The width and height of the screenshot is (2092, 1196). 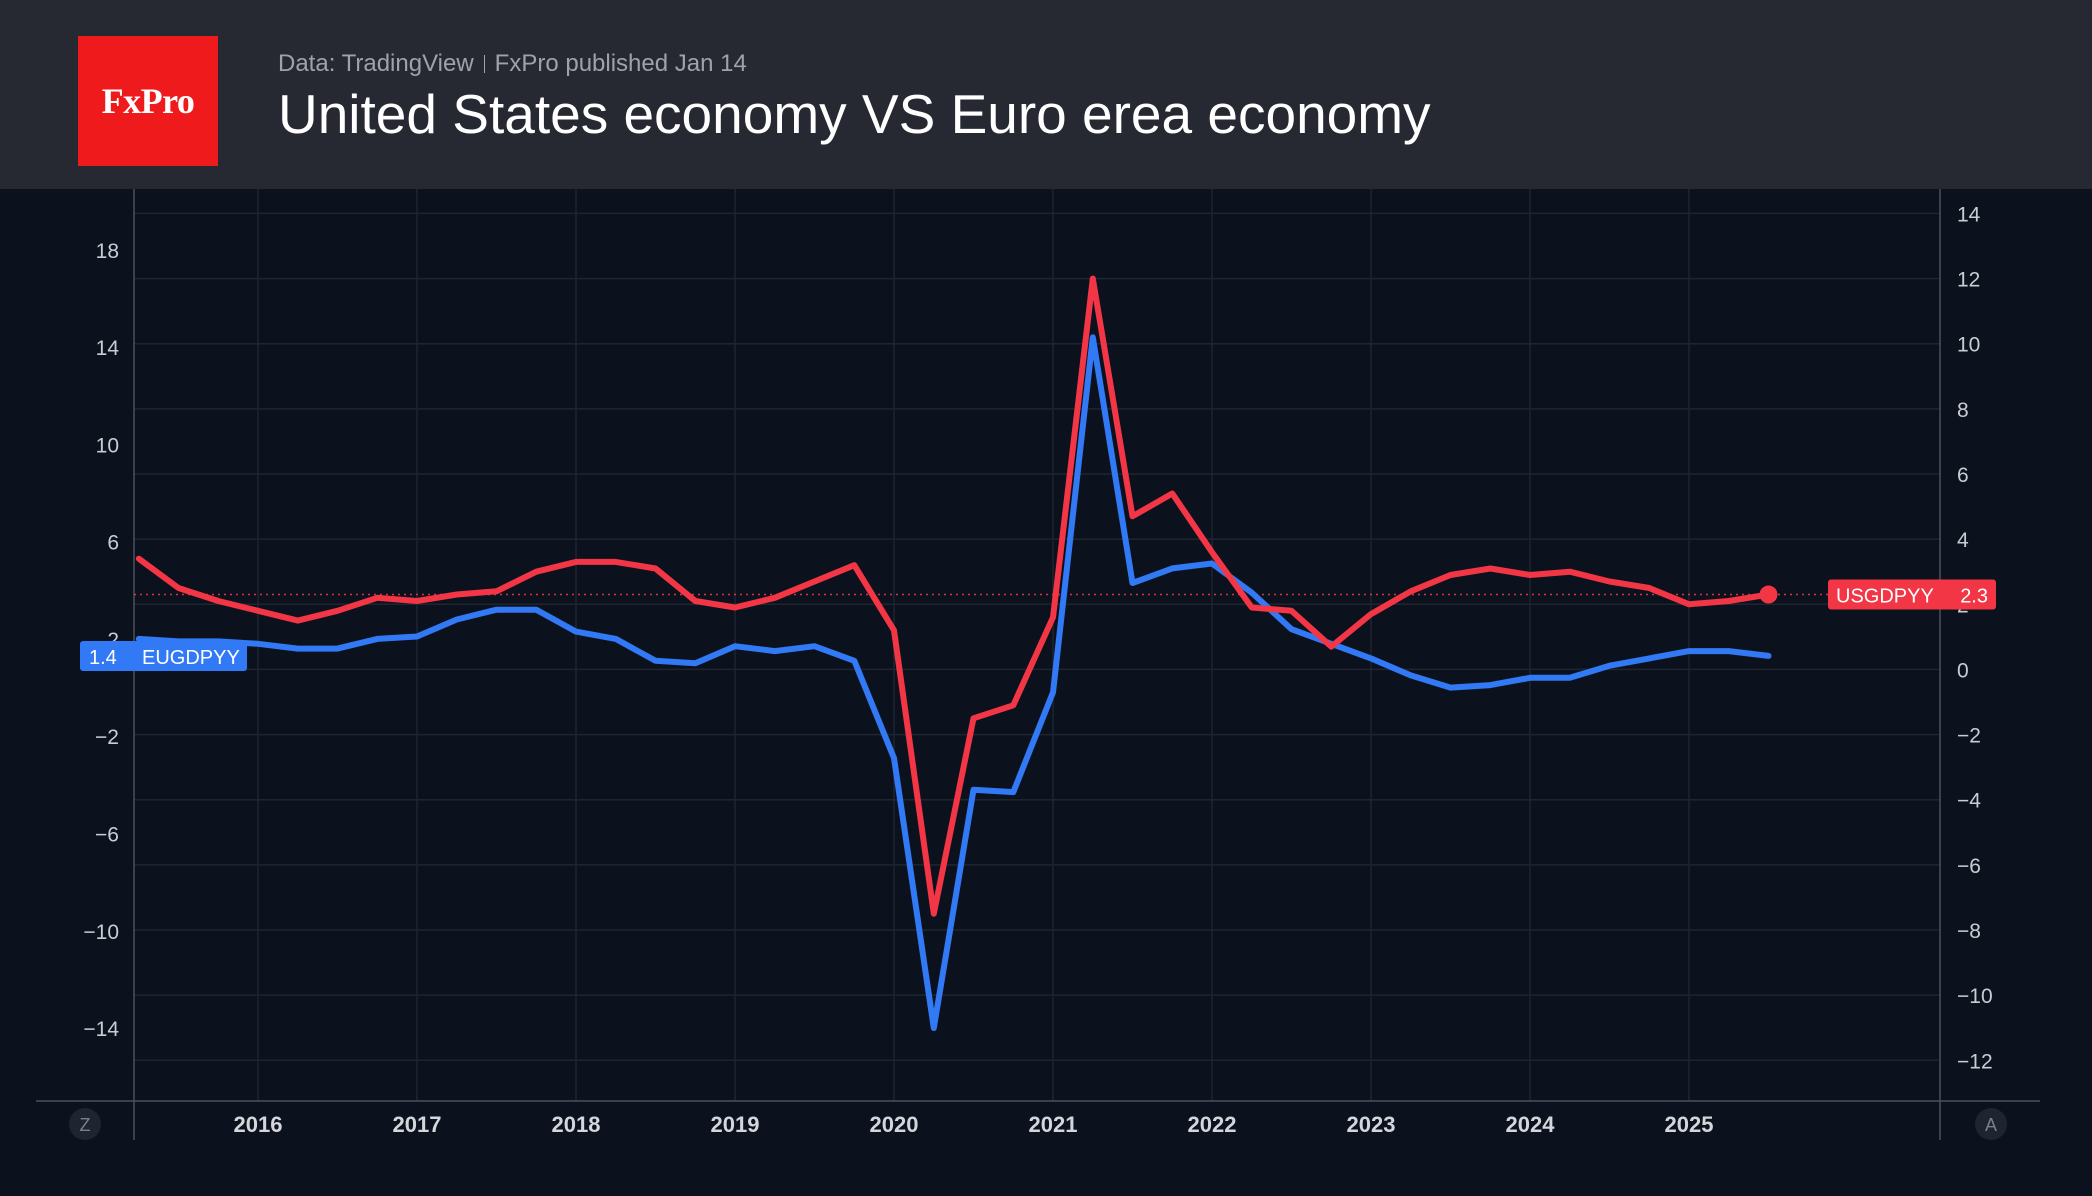 I want to click on x-axis-tick-label: 2021, so click(x=1053, y=1124).